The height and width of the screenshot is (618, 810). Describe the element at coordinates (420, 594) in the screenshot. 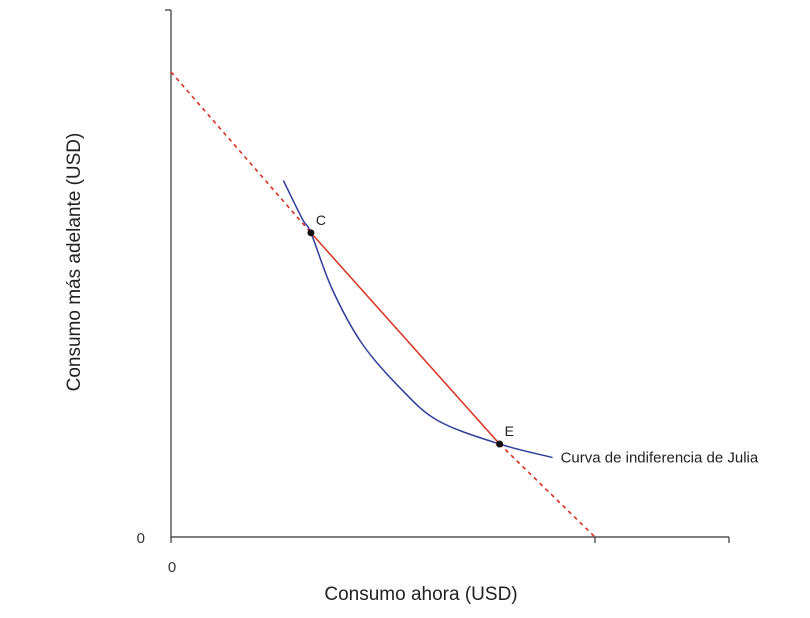

I see `x-axis-title: Consumo ahora (USD)` at that location.